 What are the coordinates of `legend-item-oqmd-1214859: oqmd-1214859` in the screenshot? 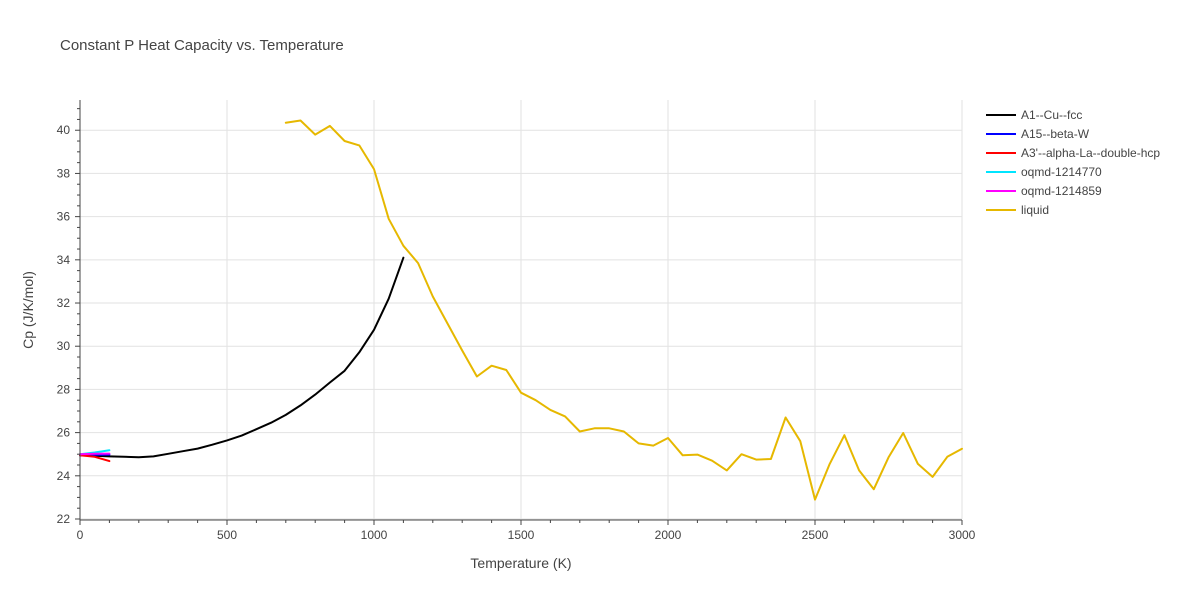 It's located at (1044, 191).